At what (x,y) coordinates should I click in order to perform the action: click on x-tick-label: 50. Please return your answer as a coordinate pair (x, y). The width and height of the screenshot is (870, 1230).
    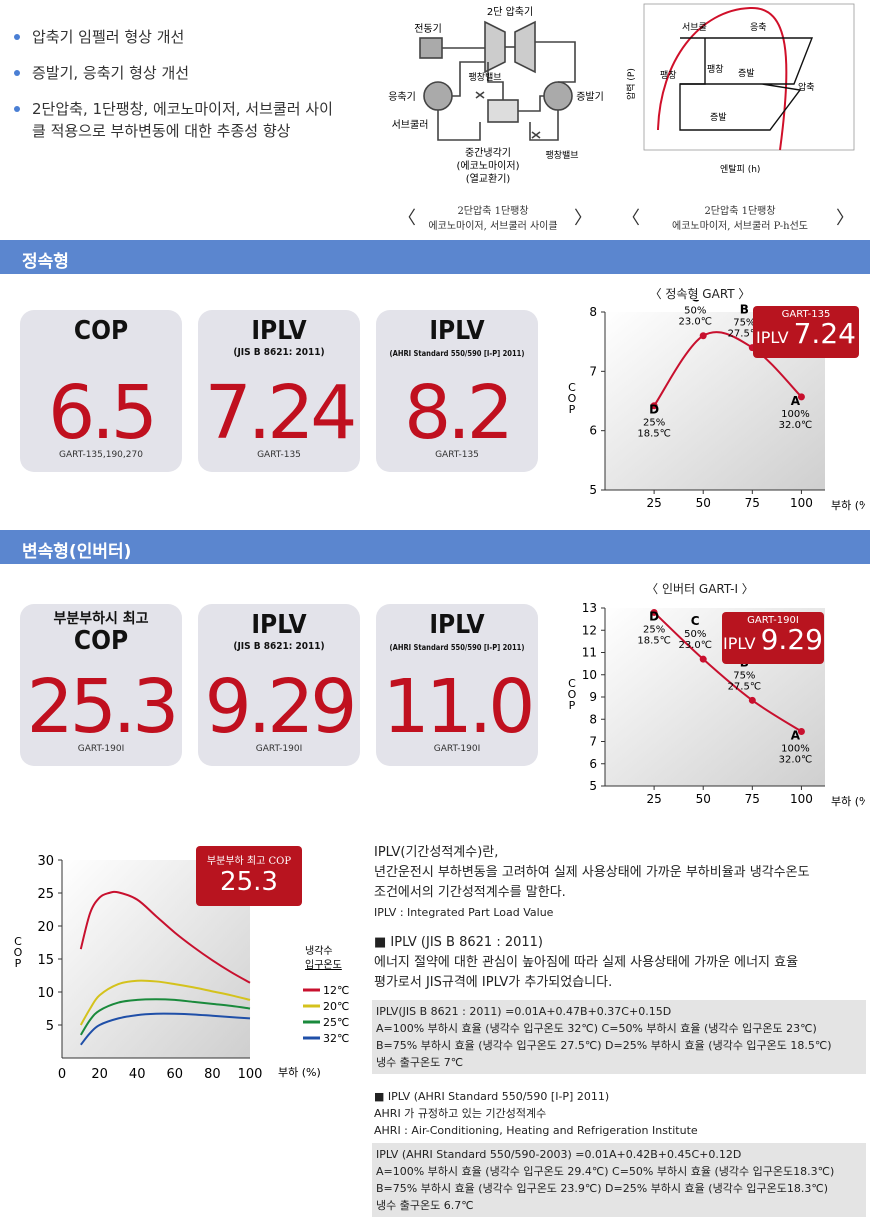
    Looking at the image, I should click on (703, 503).